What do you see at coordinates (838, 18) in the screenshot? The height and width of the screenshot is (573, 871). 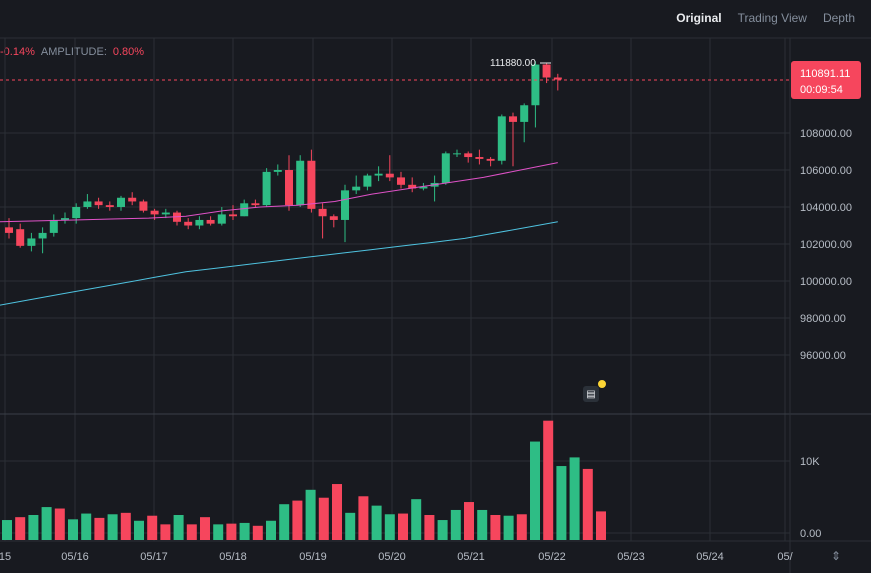 I see `tab-depth: Depth` at bounding box center [838, 18].